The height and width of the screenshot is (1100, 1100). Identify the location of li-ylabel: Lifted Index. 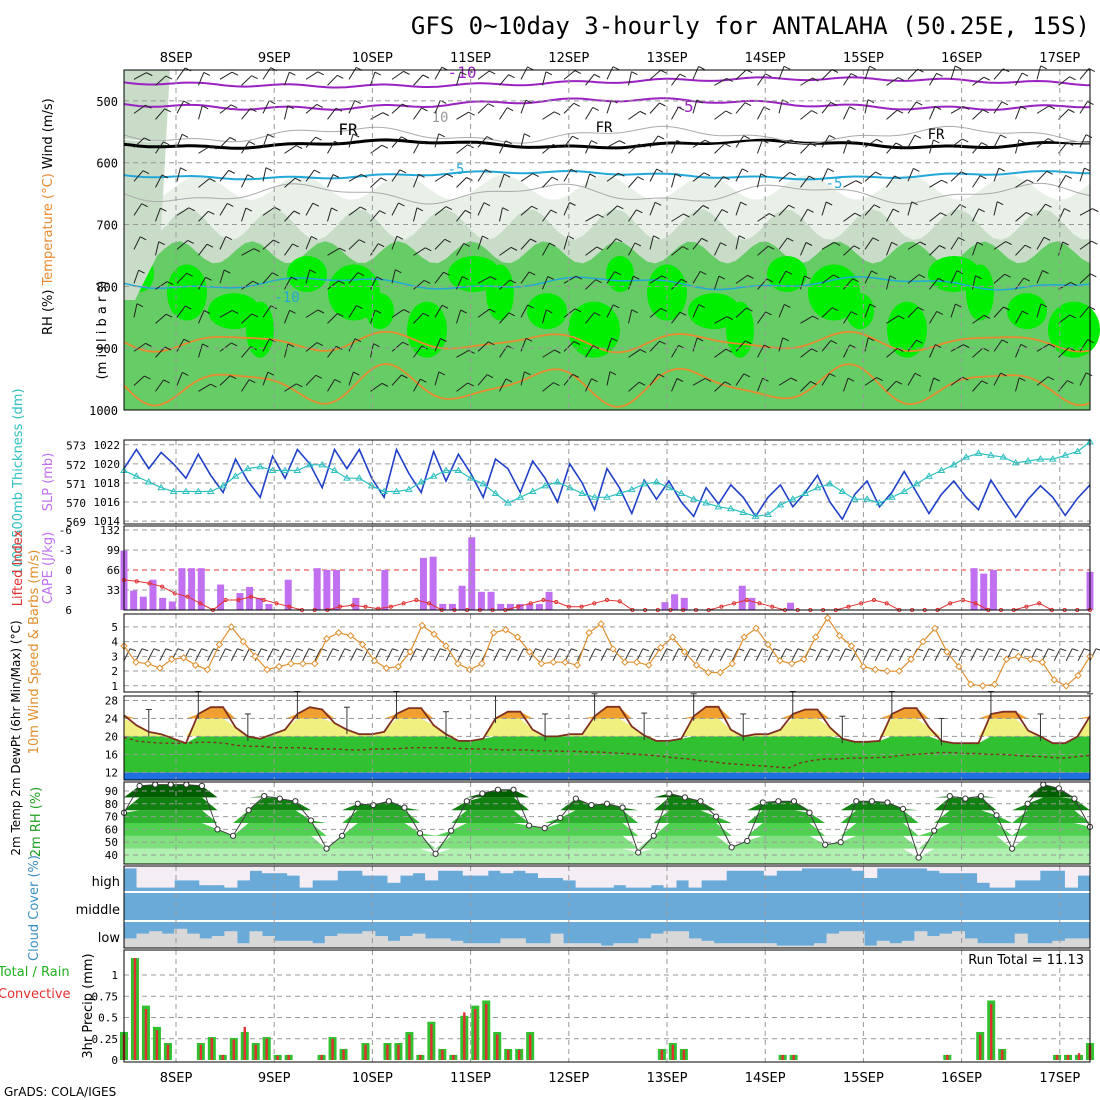
(18, 567).